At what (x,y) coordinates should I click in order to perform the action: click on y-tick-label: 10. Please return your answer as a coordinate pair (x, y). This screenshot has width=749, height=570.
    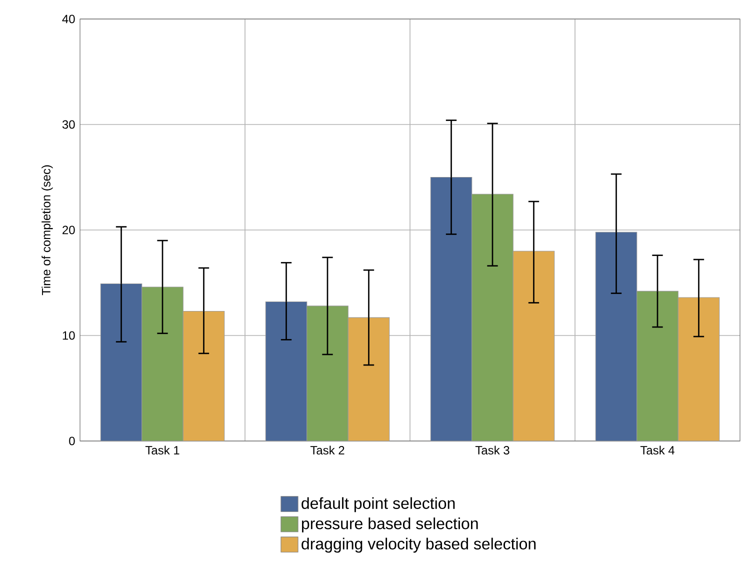
    Looking at the image, I should click on (68, 335).